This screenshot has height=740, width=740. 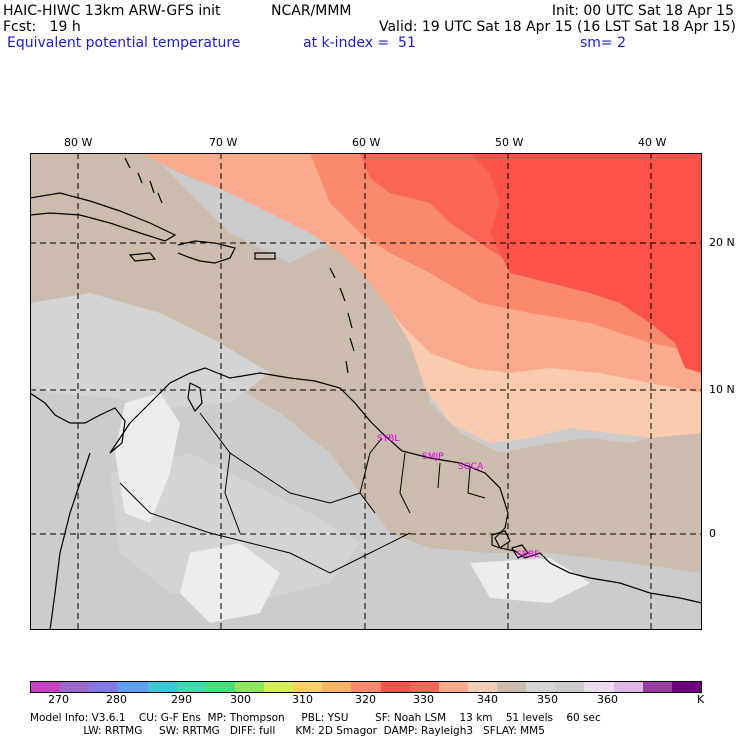 I want to click on forecast-hour: Fcst: 19 h, so click(x=42, y=27).